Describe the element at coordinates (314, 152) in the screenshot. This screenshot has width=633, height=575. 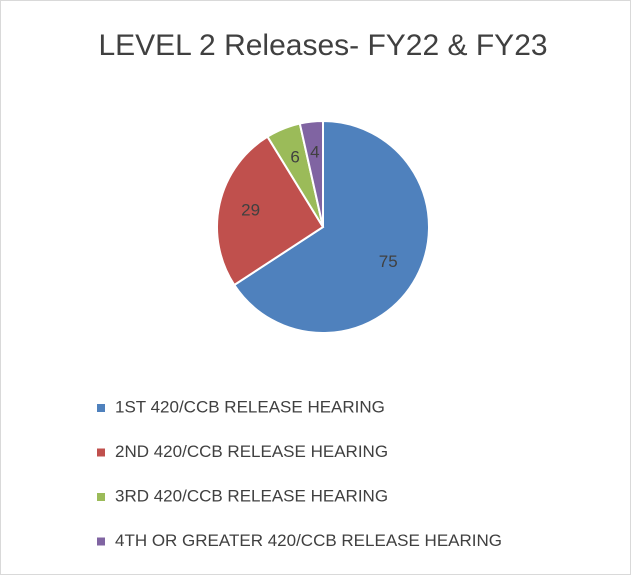
I see `data-label: 4` at that location.